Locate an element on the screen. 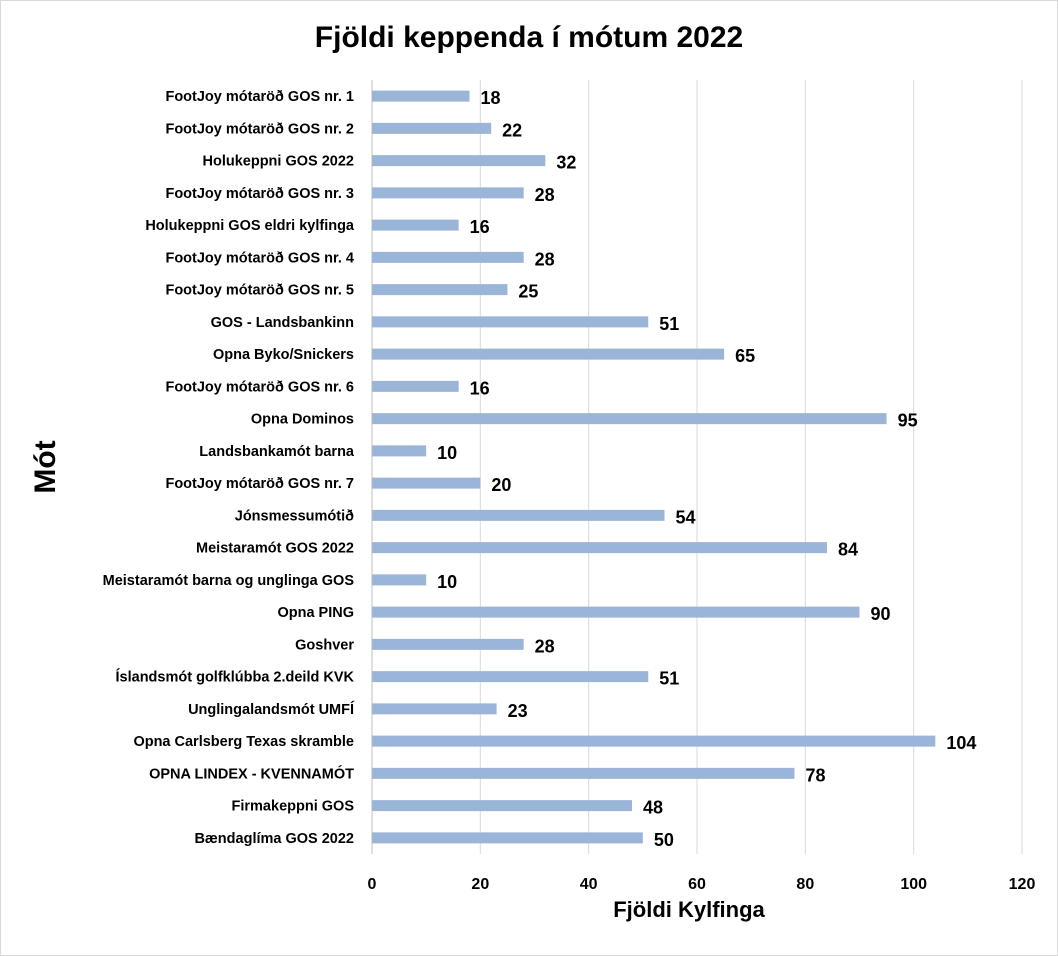 Image resolution: width=1058 pixels, height=956 pixels. x-tick-label: 100 is located at coordinates (913, 884).